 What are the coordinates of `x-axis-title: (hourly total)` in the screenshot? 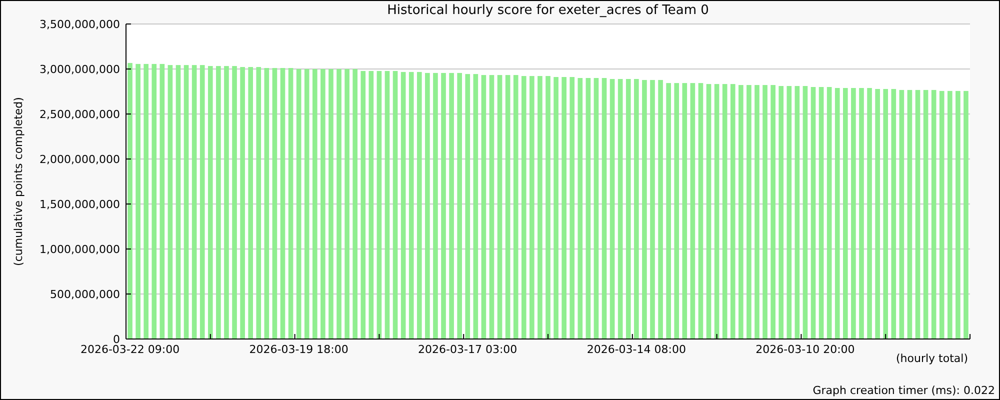 It's located at (932, 358).